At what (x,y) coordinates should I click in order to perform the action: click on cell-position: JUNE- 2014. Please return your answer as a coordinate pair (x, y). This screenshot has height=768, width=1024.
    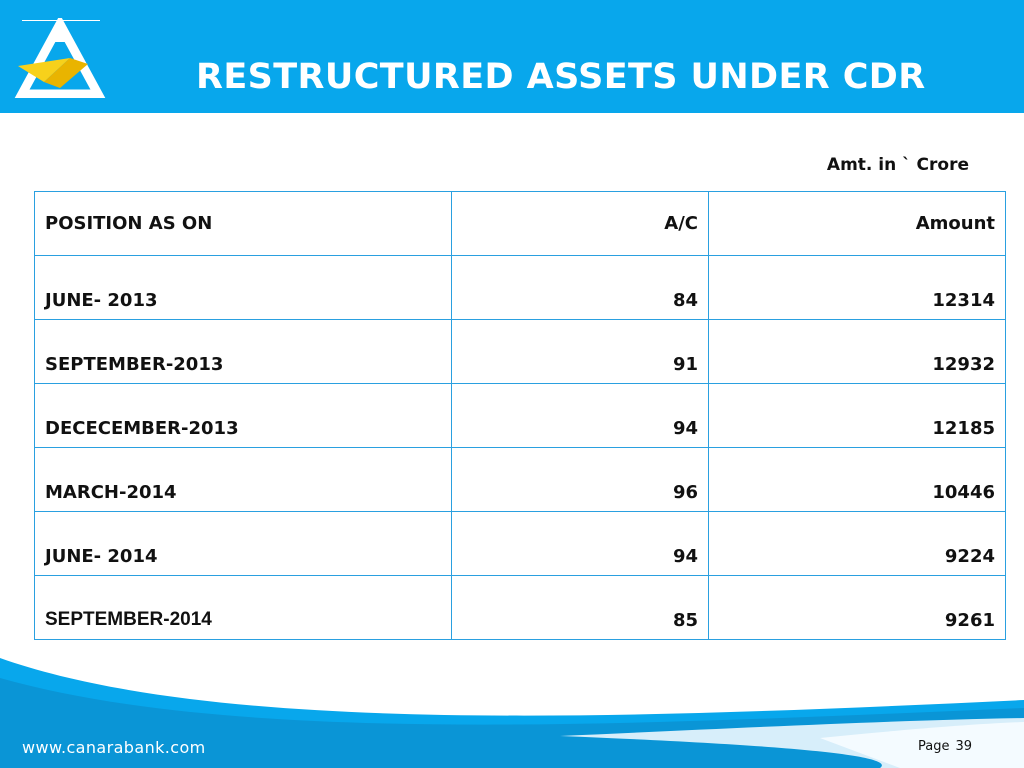
    Looking at the image, I should click on (243, 543).